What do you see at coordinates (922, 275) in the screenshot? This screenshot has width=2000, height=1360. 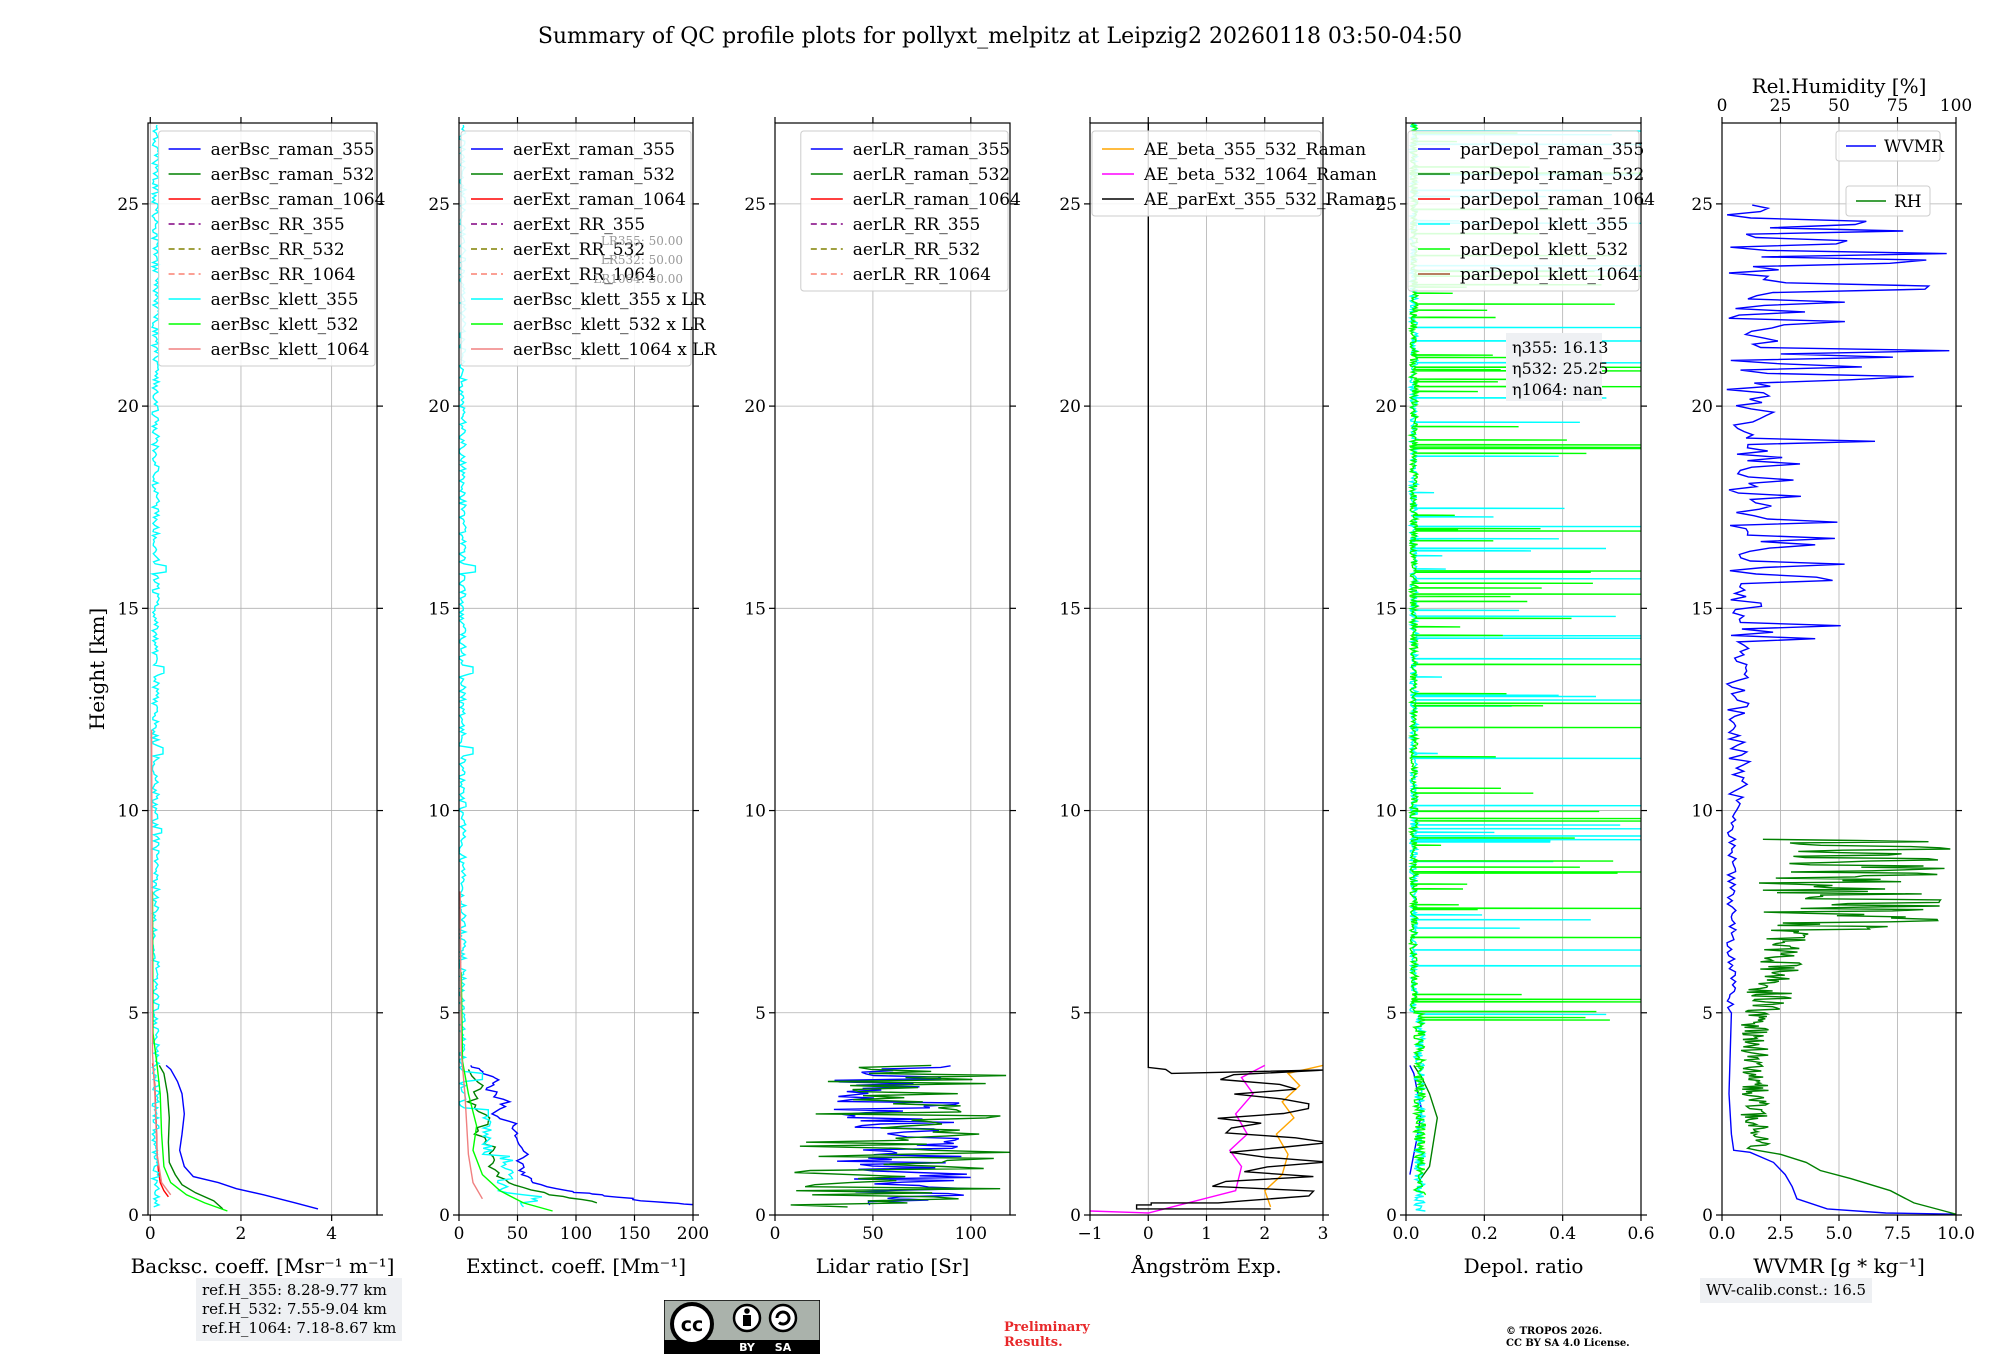 I see `legend-label-aerLR_RR_1064: aerLR_RR_1064` at bounding box center [922, 275].